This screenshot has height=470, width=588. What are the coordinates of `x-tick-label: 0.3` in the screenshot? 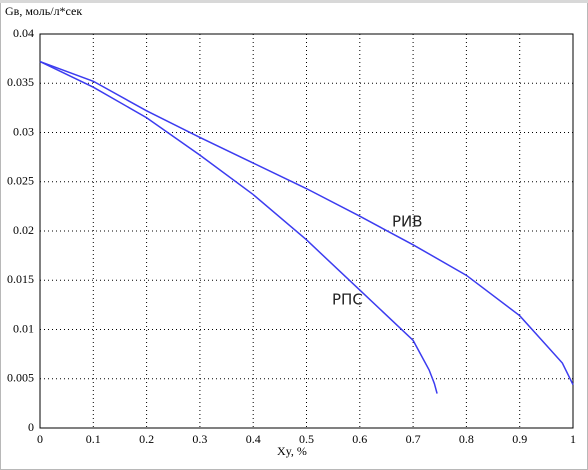 It's located at (199, 439).